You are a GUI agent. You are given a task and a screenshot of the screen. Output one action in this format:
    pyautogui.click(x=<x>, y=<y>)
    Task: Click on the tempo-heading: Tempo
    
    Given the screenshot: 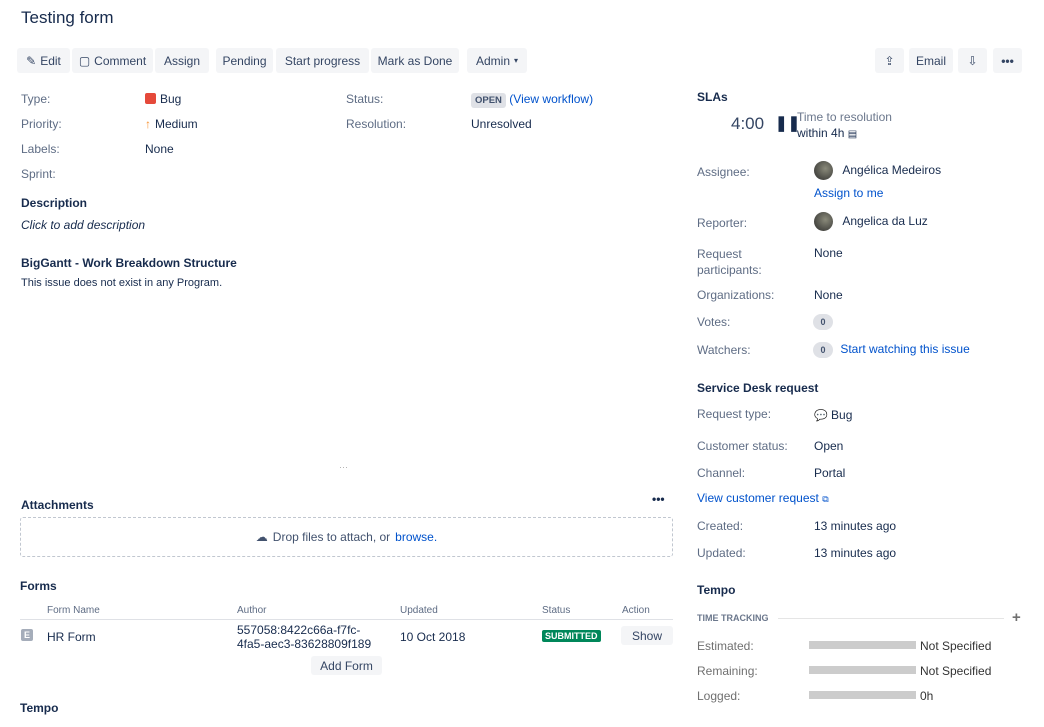 What is the action you would take?
    pyautogui.click(x=716, y=590)
    